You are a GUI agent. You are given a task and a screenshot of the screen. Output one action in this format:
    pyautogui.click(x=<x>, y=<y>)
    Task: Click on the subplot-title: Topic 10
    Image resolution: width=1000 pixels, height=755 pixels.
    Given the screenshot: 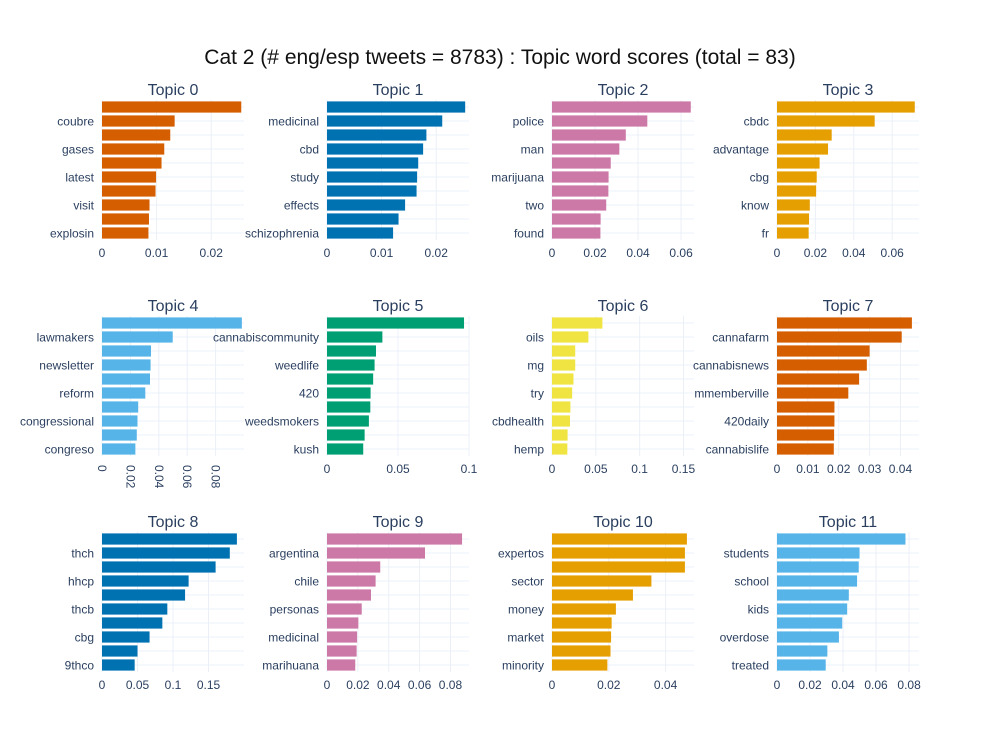 What is the action you would take?
    pyautogui.click(x=623, y=522)
    